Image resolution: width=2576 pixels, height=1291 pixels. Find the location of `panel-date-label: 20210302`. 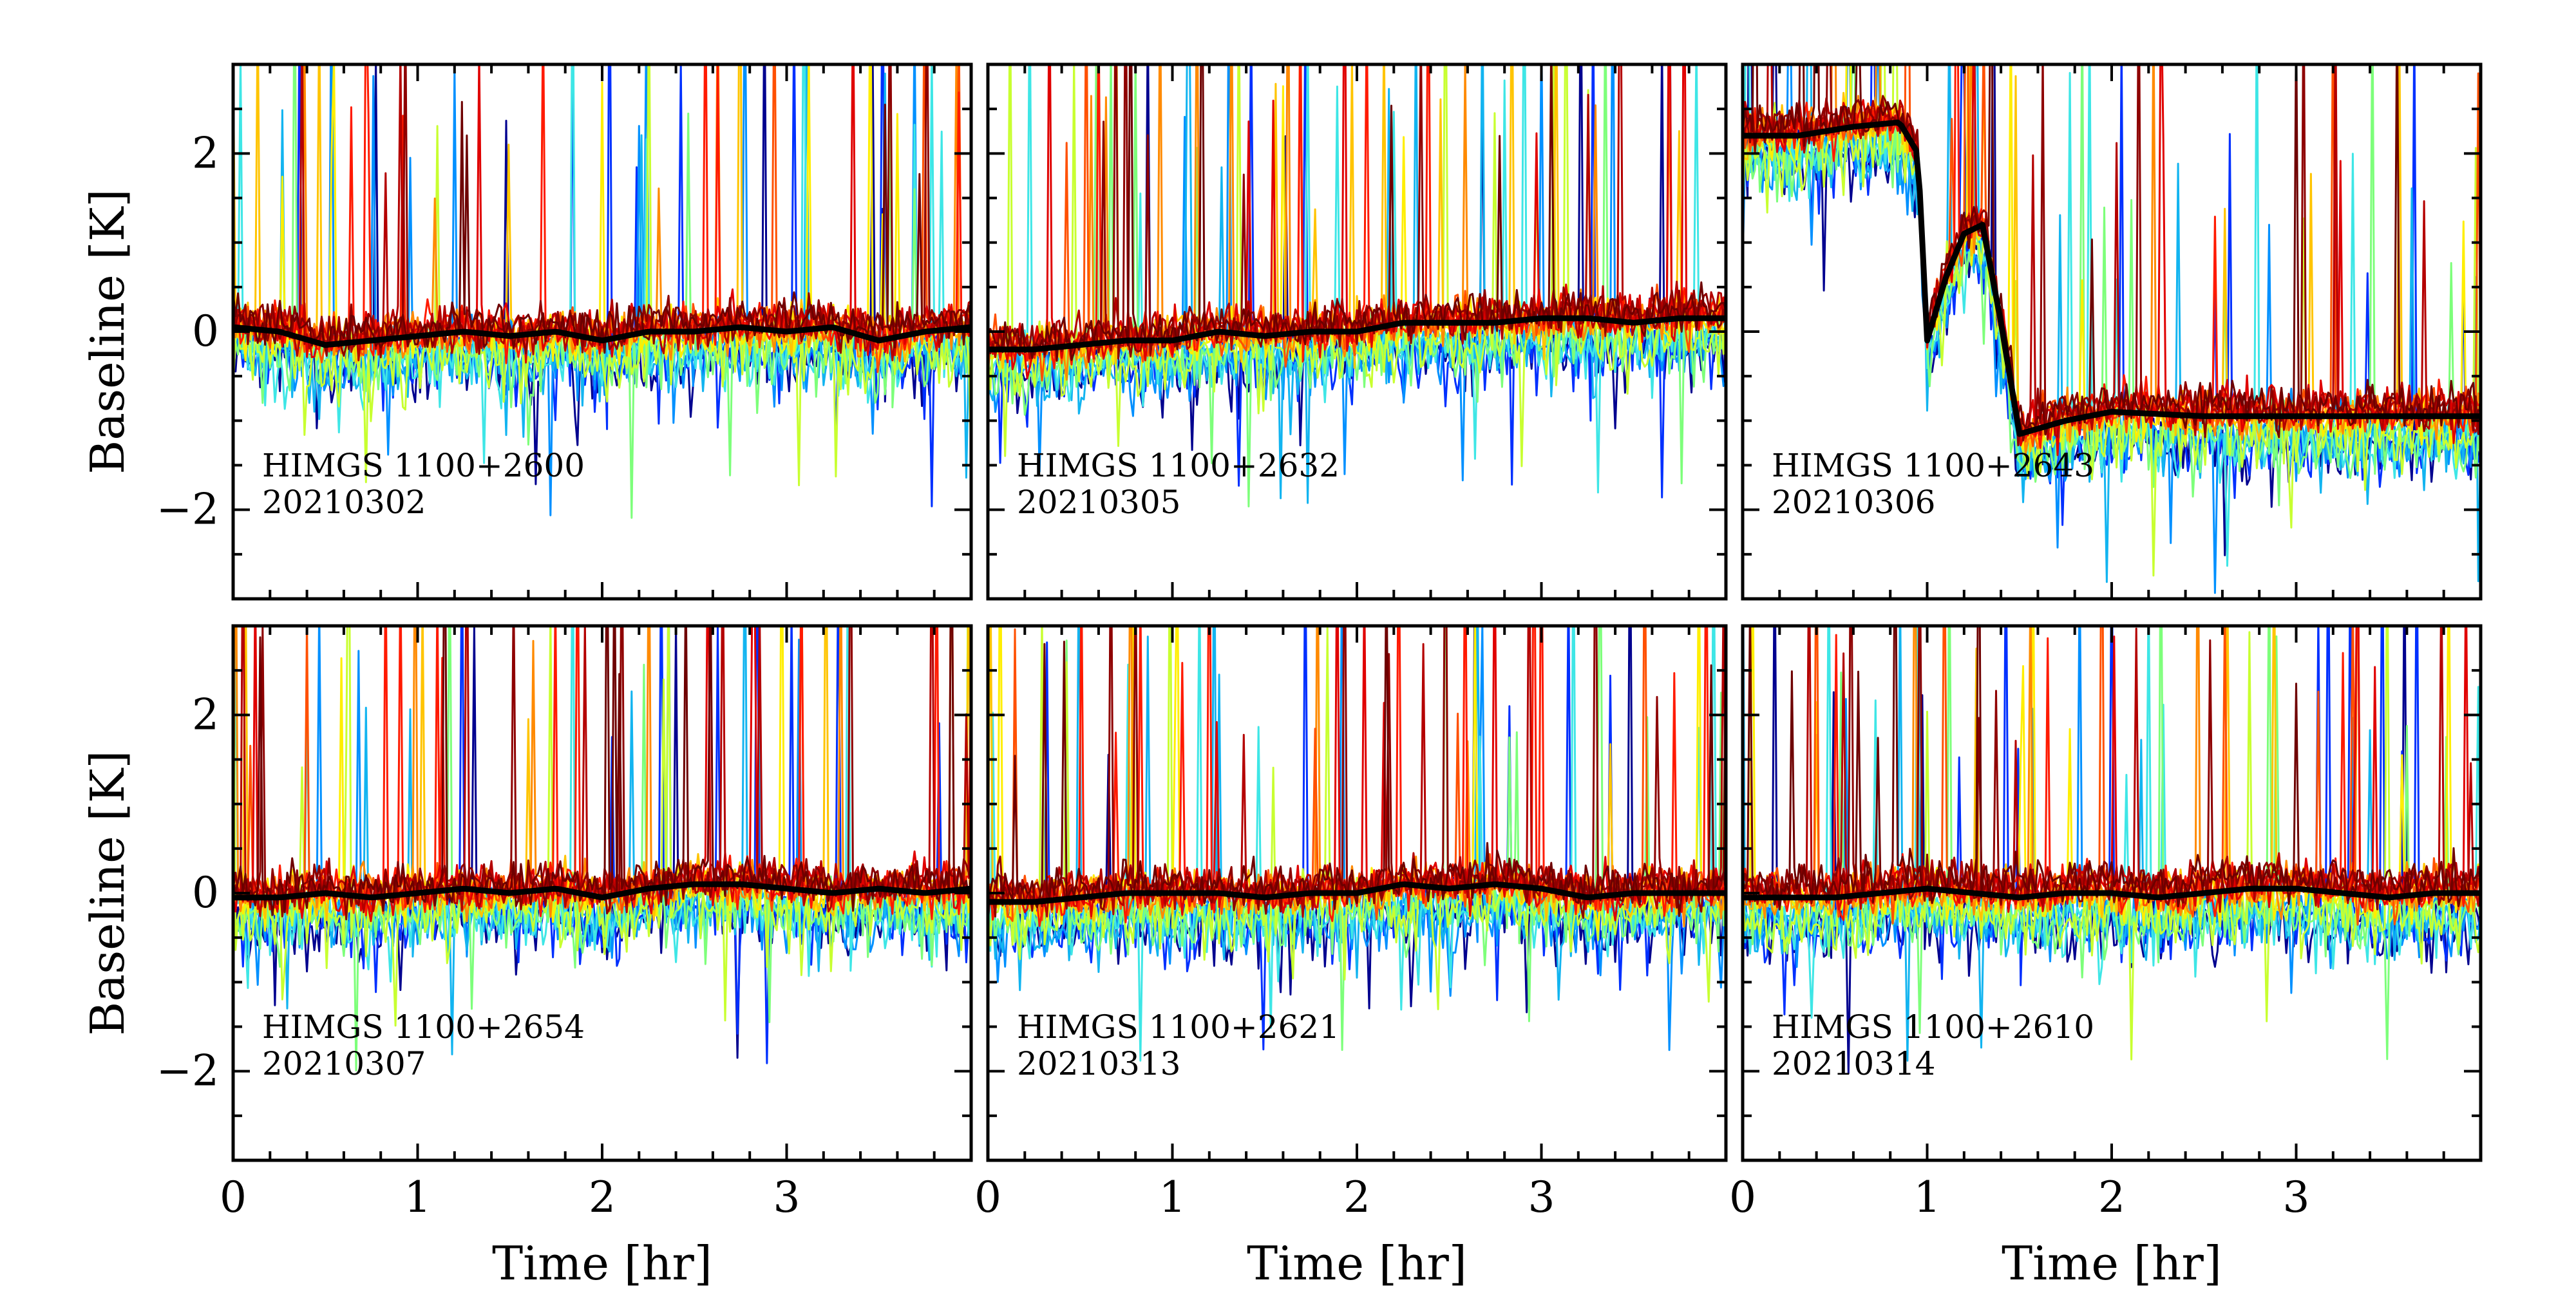

panel-date-label: 20210302 is located at coordinates (344, 502).